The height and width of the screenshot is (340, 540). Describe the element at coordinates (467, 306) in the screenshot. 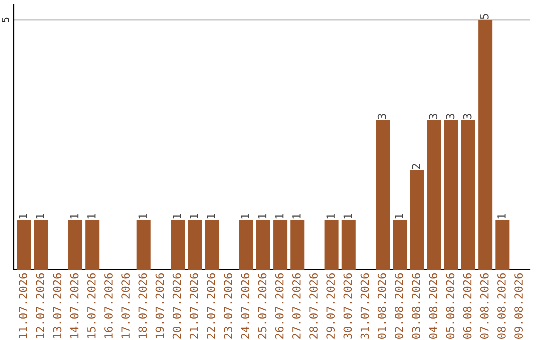

I see `x-tick-label: 06.08.2026` at that location.